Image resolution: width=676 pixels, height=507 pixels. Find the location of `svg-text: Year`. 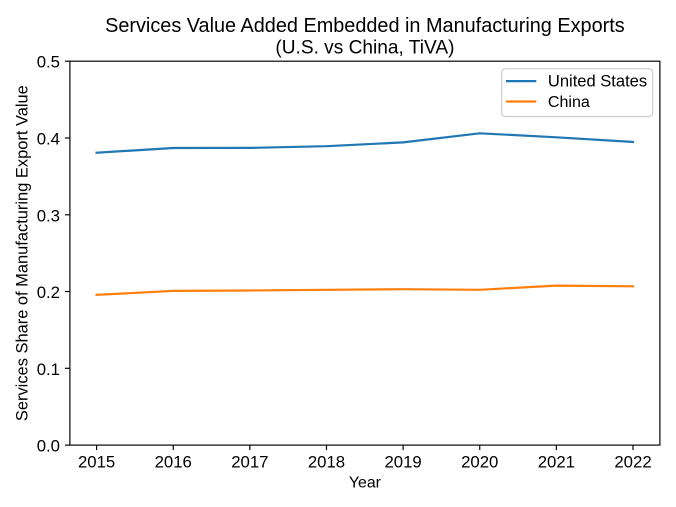

svg-text: Year is located at coordinates (365, 483).